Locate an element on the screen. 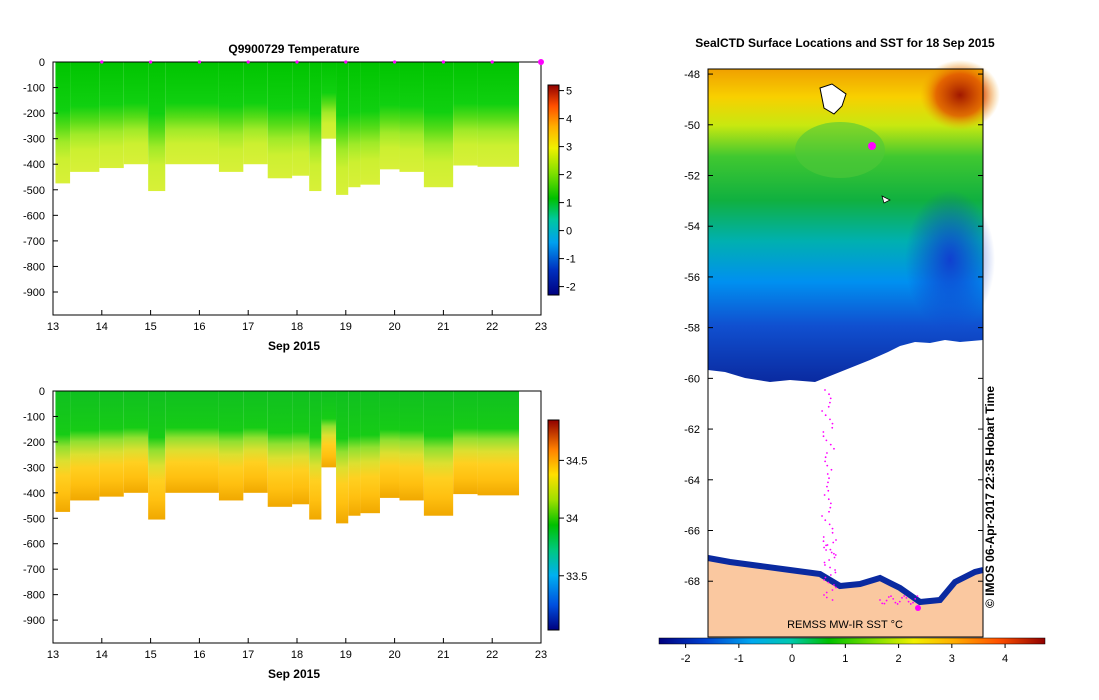 This screenshot has width=1099, height=700. salinity-colorbar is located at coordinates (553, 525).